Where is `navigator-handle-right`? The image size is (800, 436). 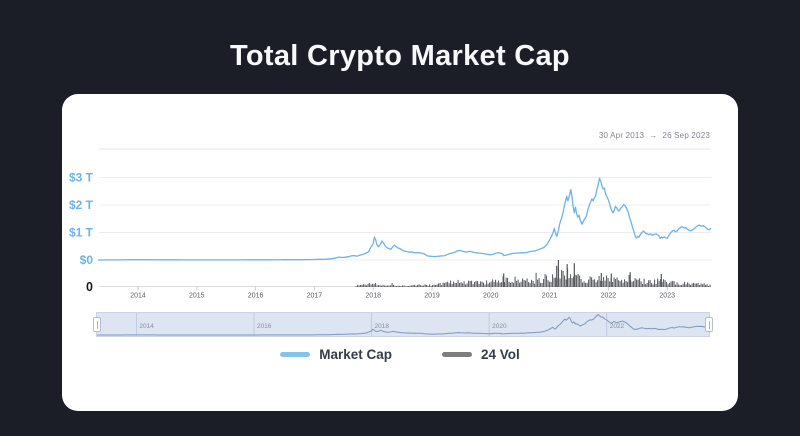 navigator-handle-right is located at coordinates (709, 324).